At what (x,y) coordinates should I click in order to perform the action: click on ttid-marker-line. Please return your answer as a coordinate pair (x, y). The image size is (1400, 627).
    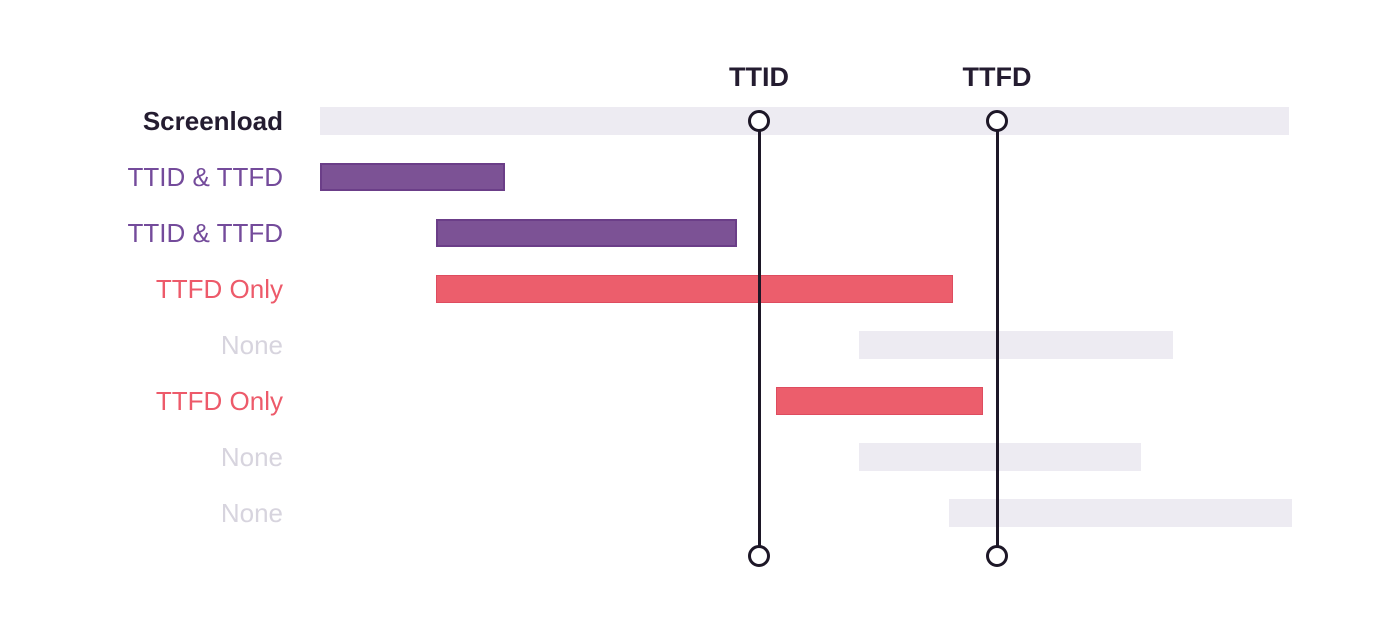
    Looking at the image, I should click on (759, 338).